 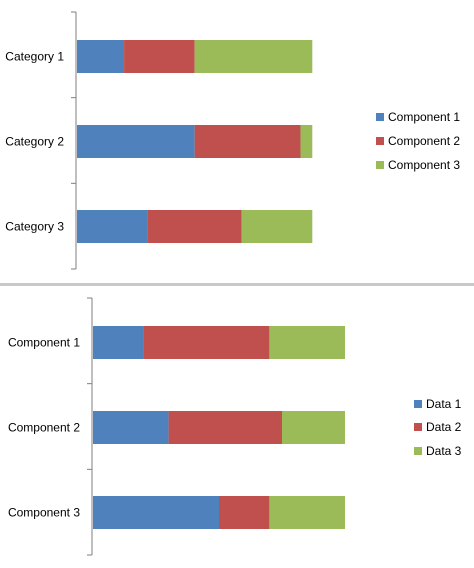 I want to click on chart-separator, so click(x=237, y=284).